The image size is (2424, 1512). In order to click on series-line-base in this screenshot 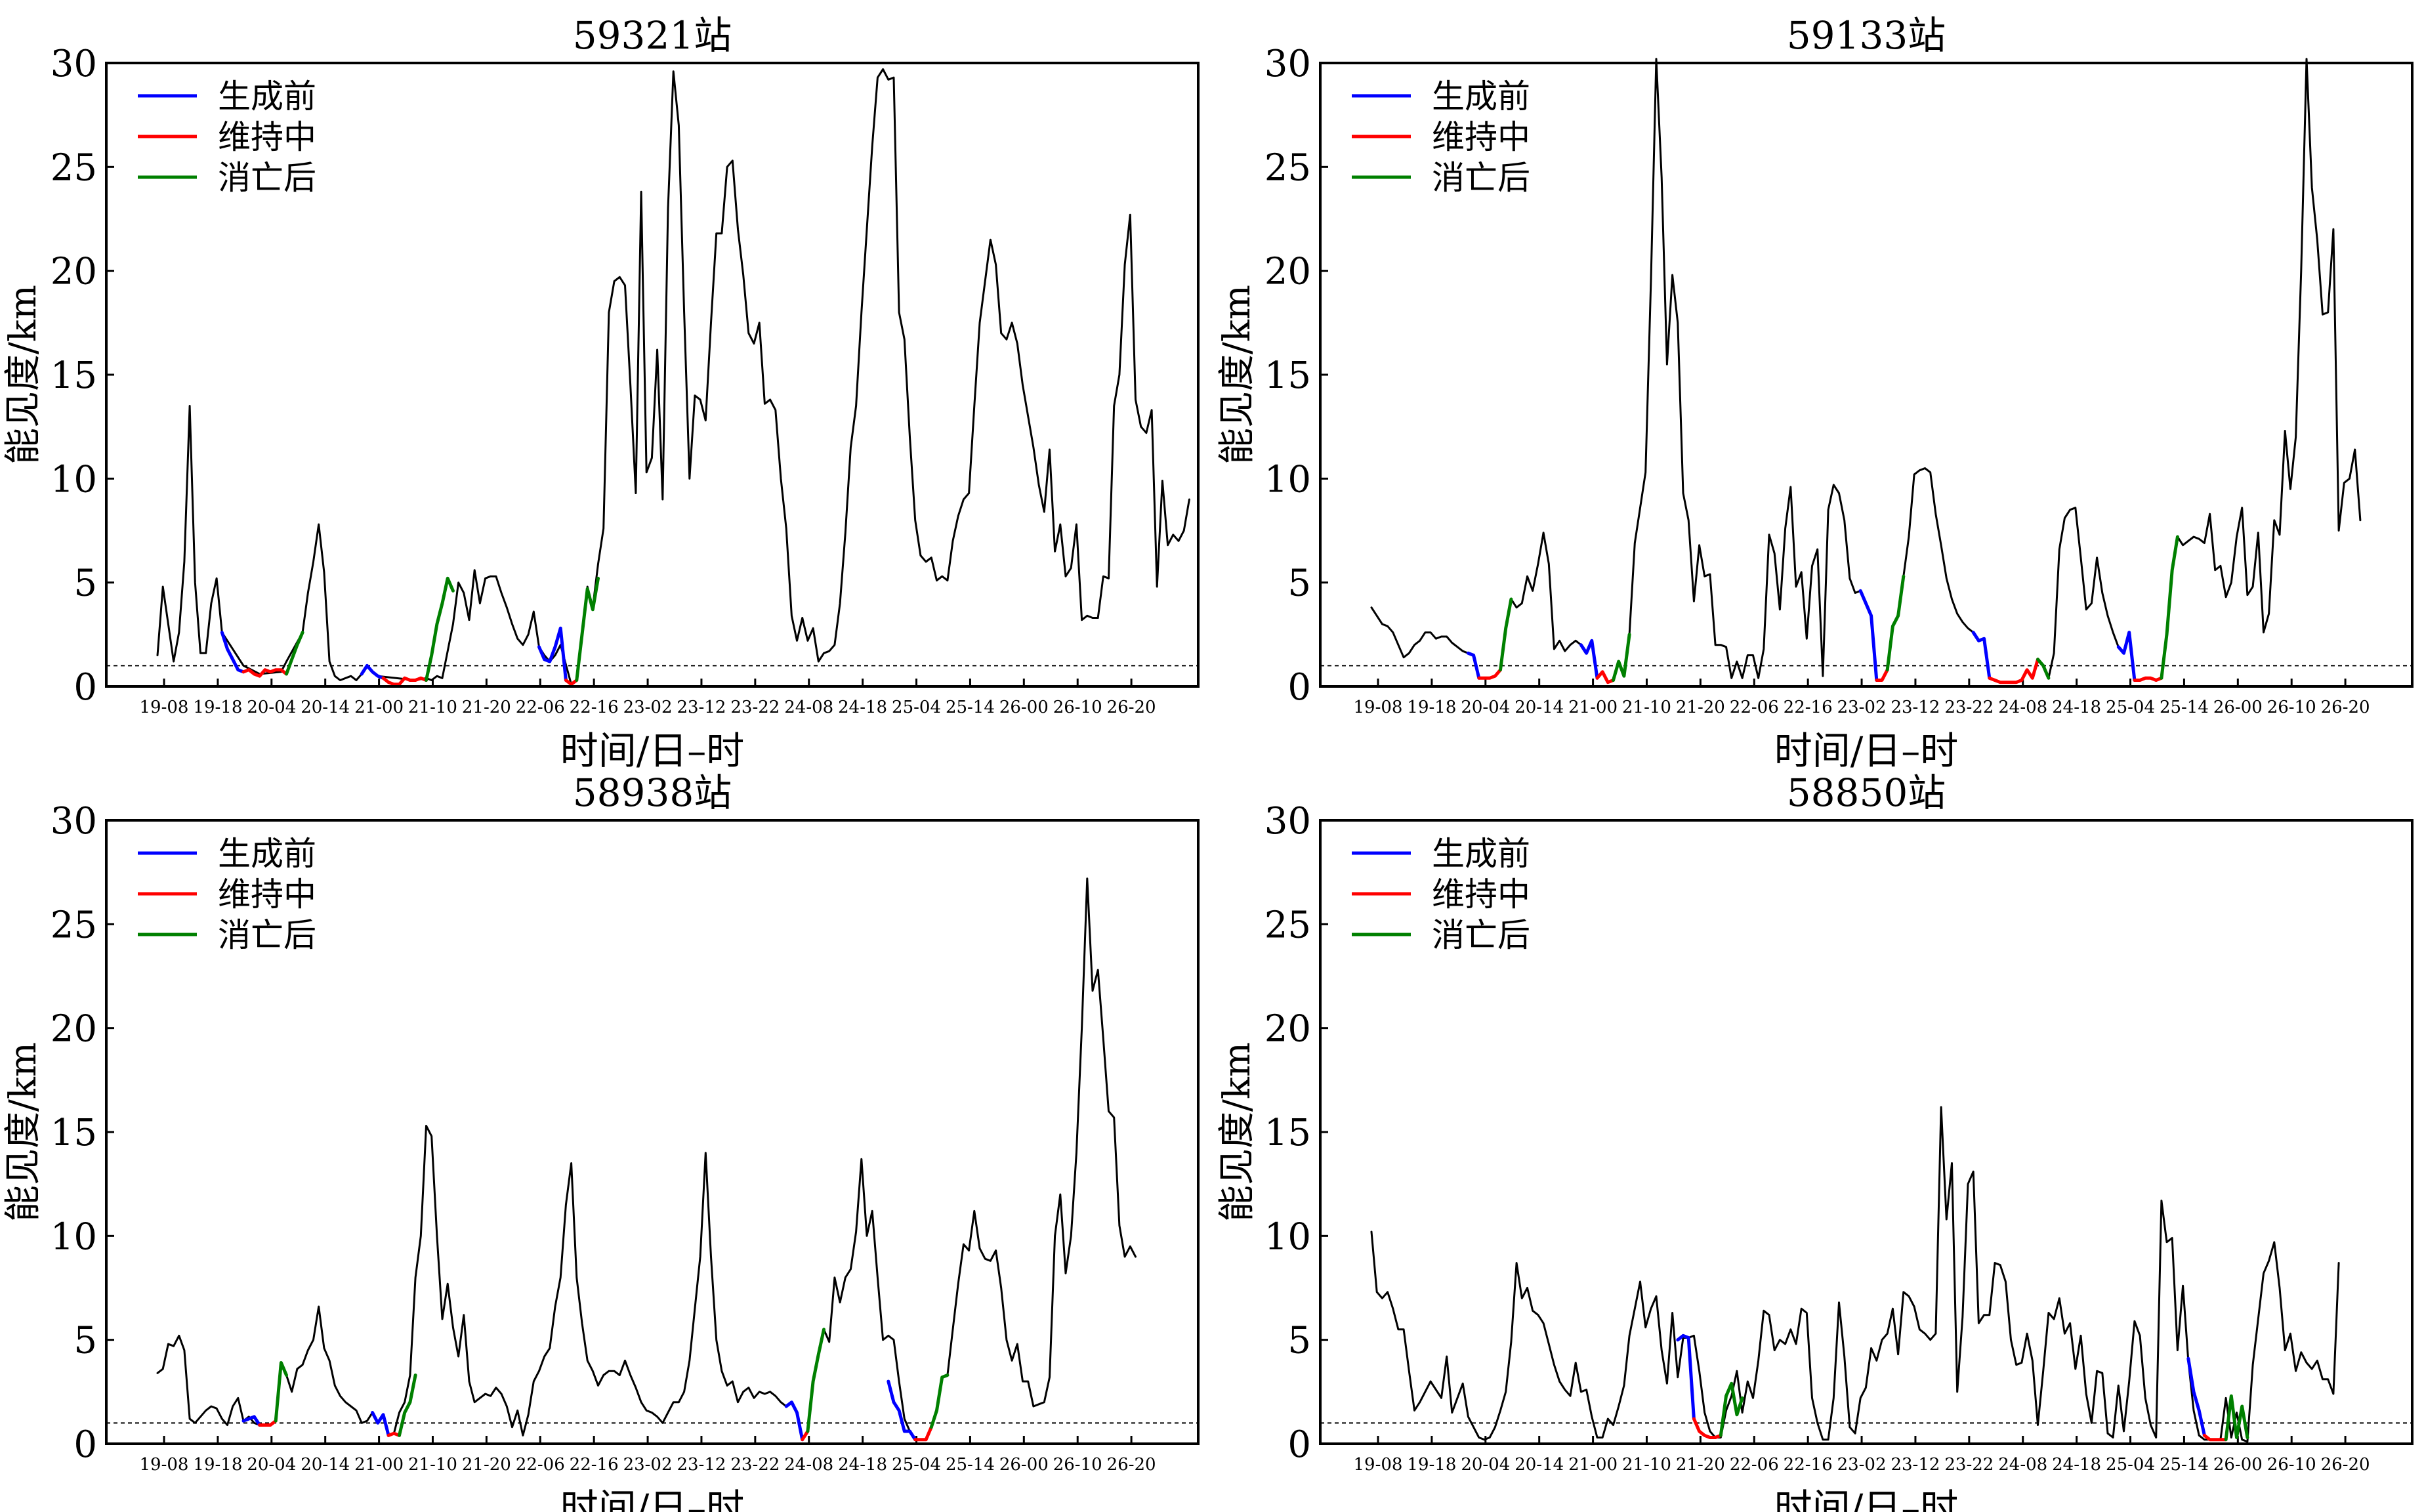, I will do `click(1855, 1274)`.